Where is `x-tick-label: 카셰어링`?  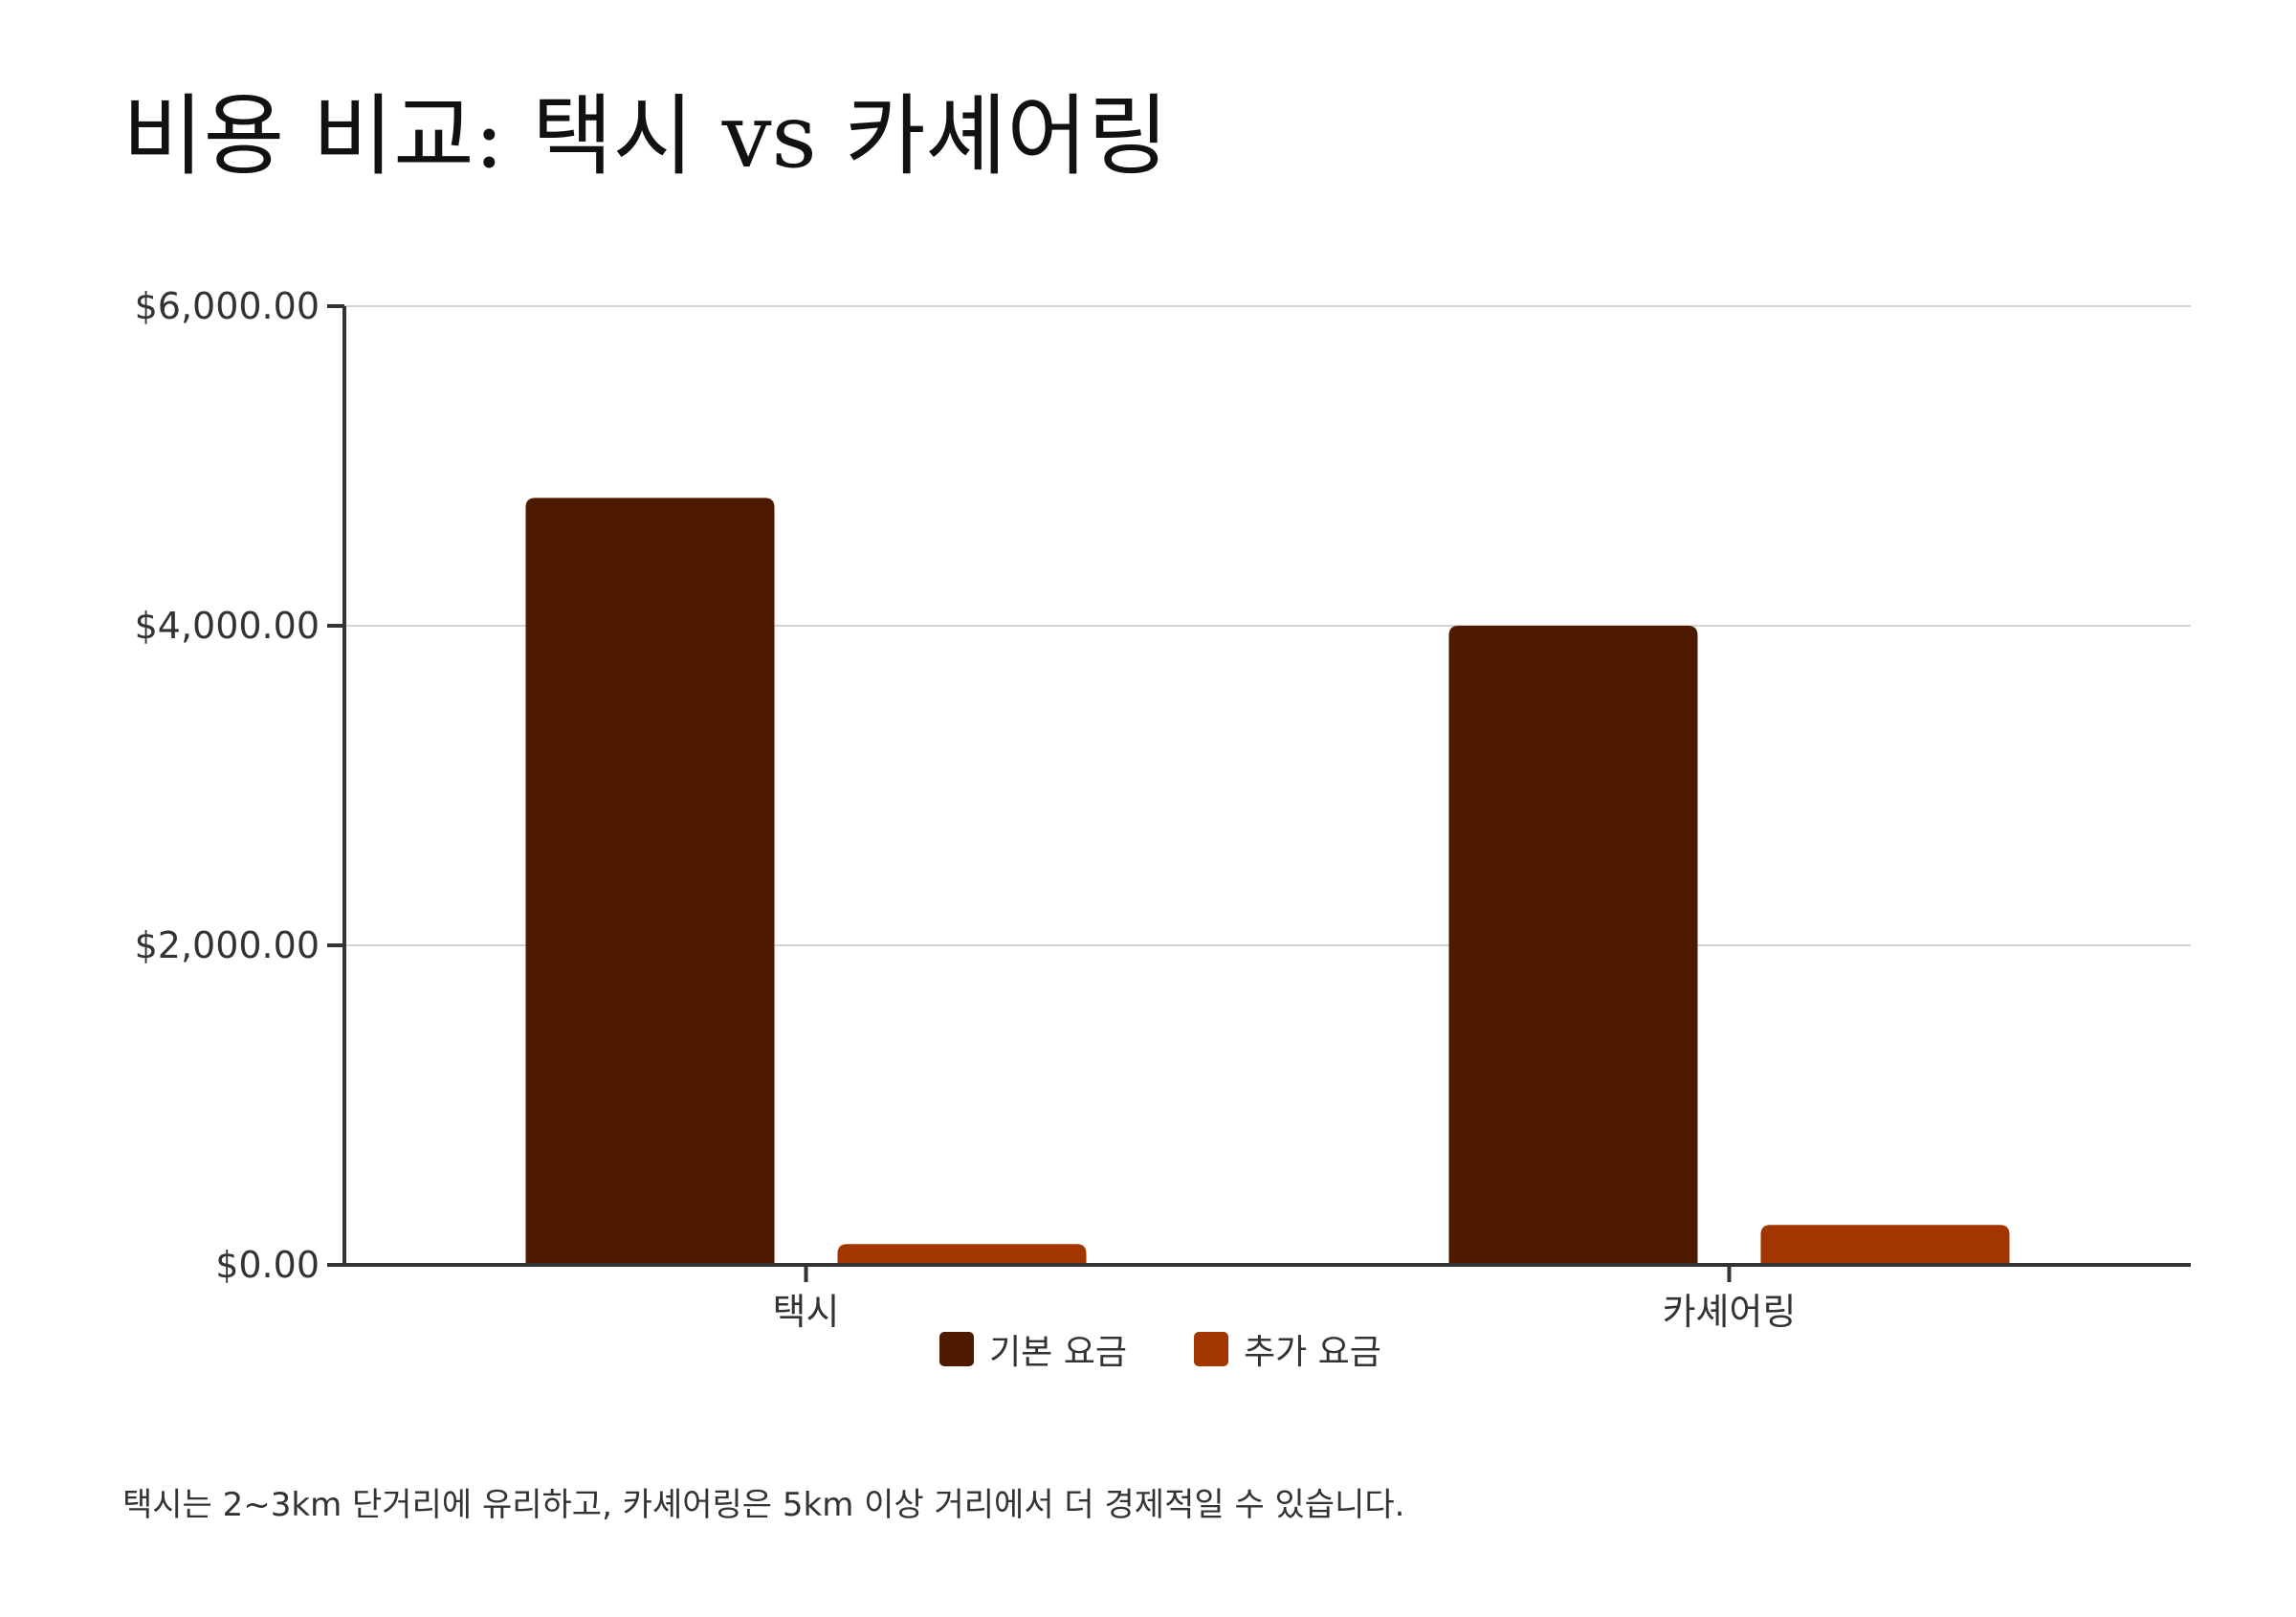 x-tick-label: 카셰어링 is located at coordinates (1730, 1312).